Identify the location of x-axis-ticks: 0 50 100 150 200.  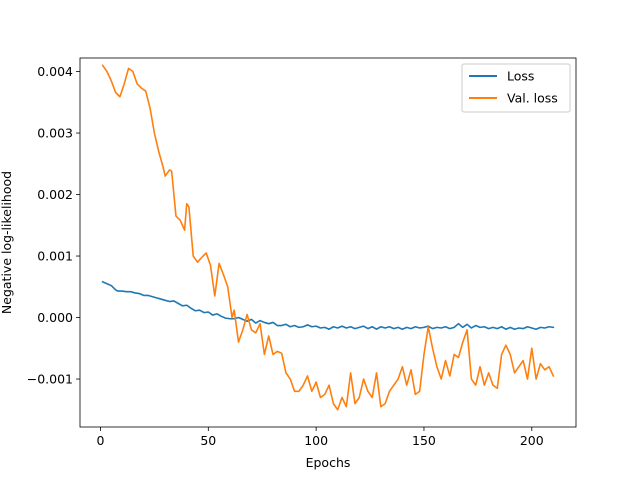
(320, 437).